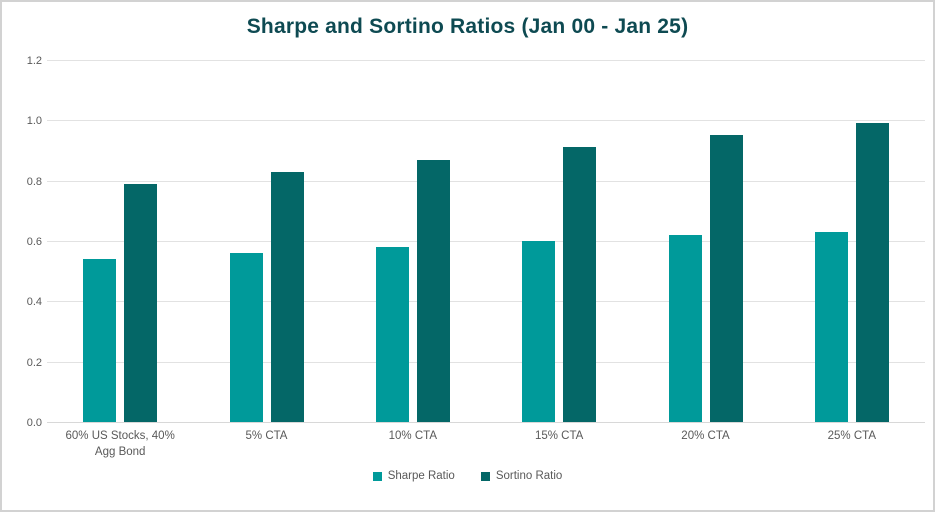 The height and width of the screenshot is (512, 935). Describe the element at coordinates (266, 436) in the screenshot. I see `x-axis-label-2: 5% CTA` at that location.